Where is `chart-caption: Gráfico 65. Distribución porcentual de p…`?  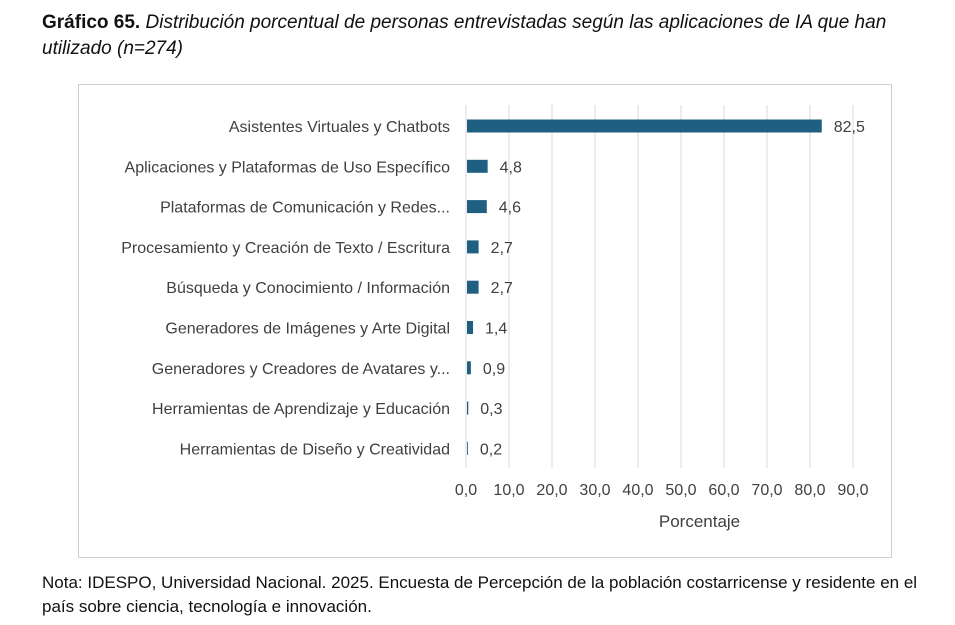
chart-caption: Gráfico 65. Distribución porcentual de p… is located at coordinates (489, 36).